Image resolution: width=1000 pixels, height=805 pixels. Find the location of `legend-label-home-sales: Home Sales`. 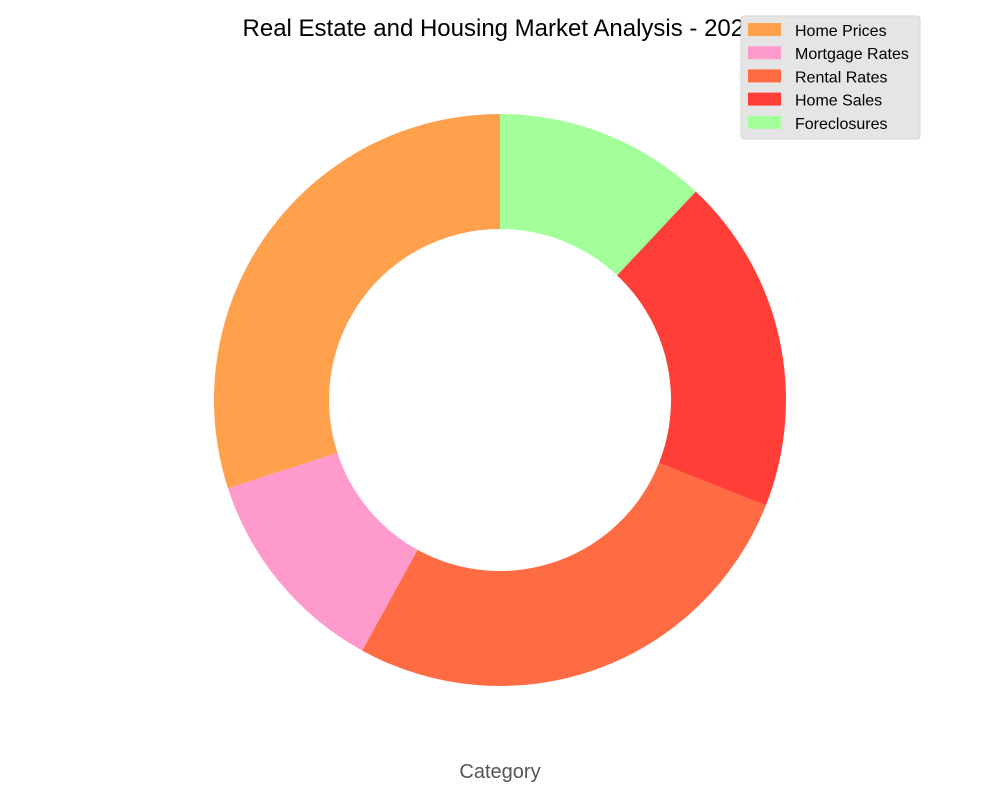

legend-label-home-sales: Home Sales is located at coordinates (838, 101).